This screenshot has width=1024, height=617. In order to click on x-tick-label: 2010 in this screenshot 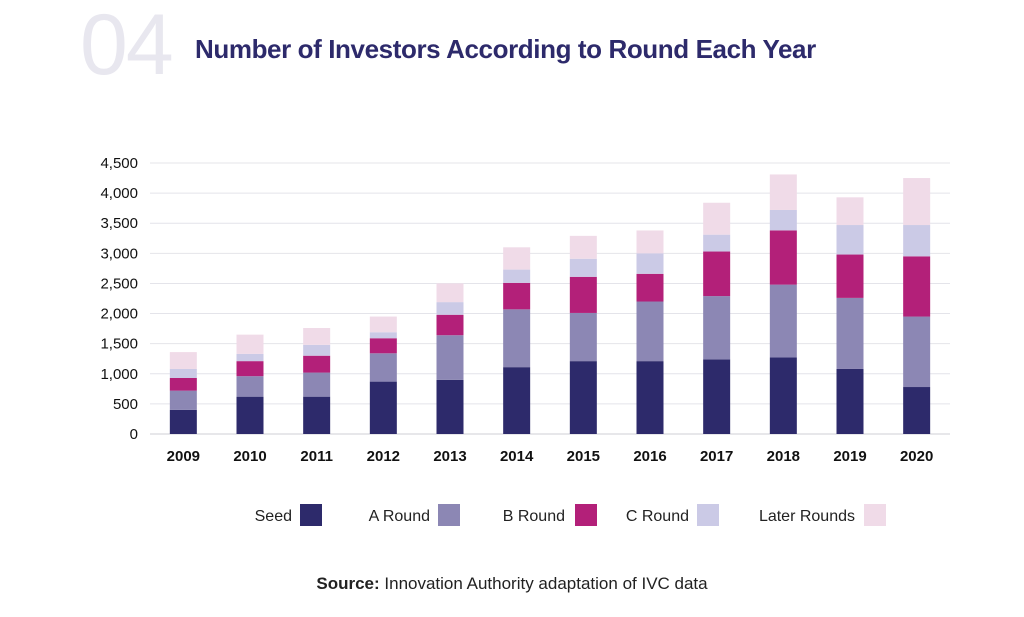, I will do `click(249, 456)`.